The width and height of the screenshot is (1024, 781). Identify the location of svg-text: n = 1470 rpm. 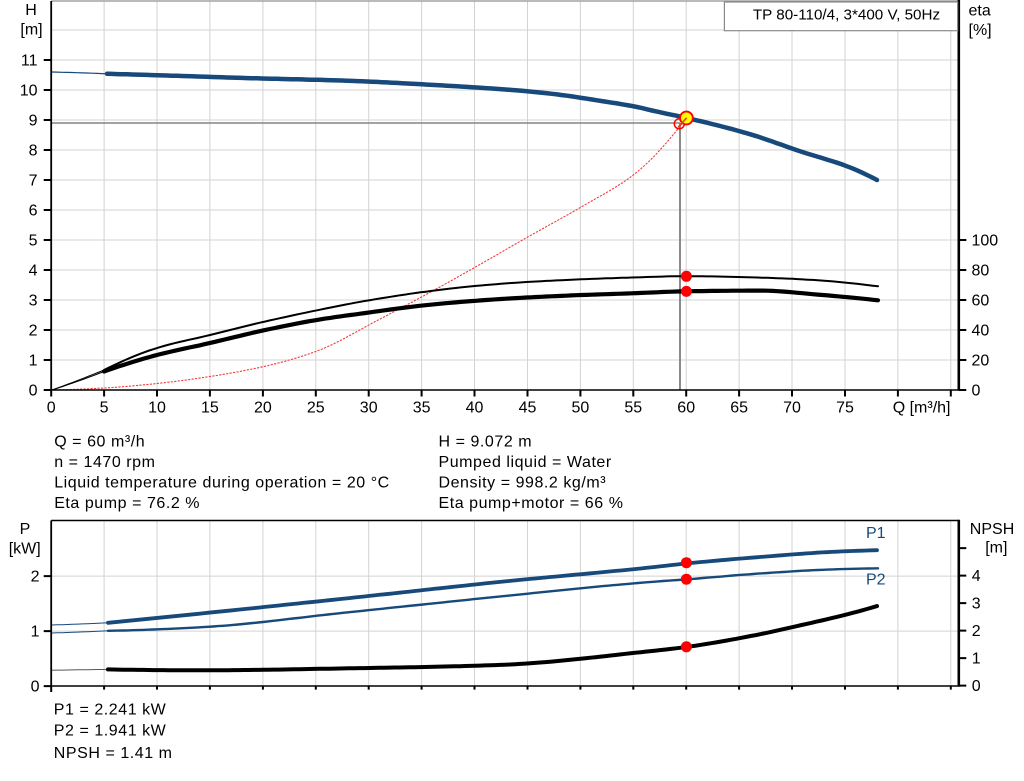
(104, 462).